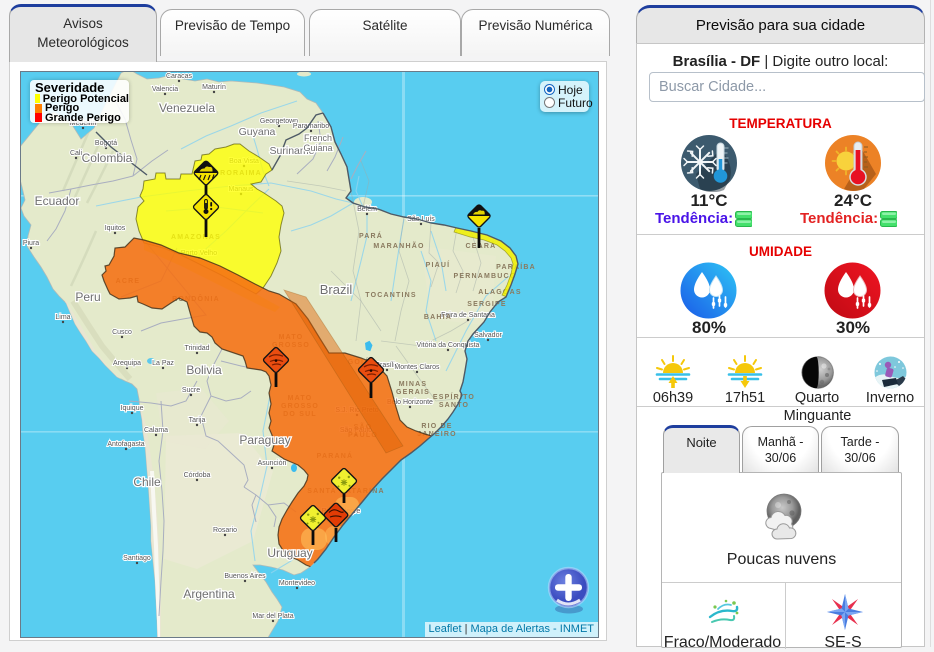  Describe the element at coordinates (197, 475) in the screenshot. I see `svg-text: Córdoba` at that location.